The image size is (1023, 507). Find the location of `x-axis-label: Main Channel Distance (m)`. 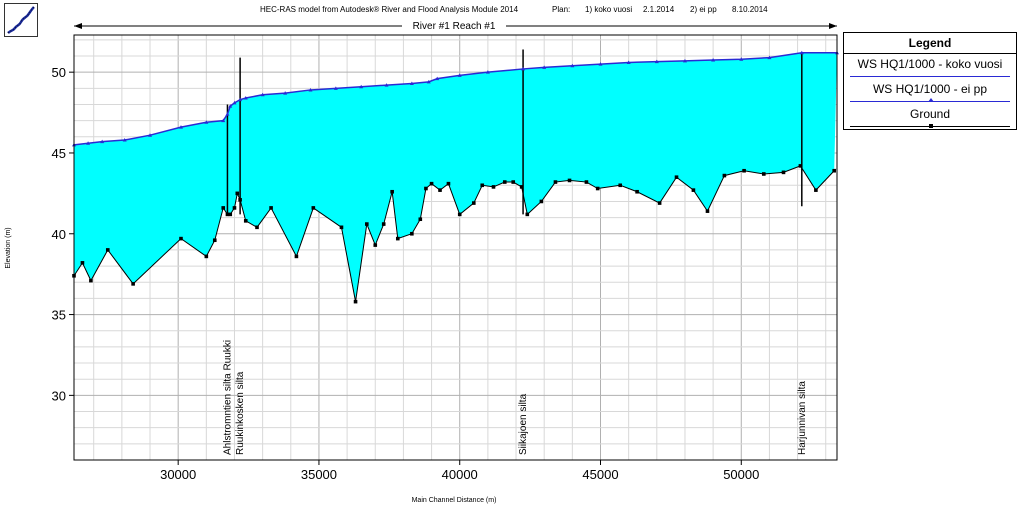

x-axis-label: Main Channel Distance (m) is located at coordinates (454, 500).